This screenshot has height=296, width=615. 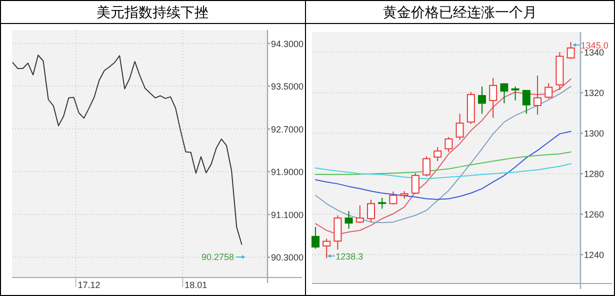 What do you see at coordinates (594, 255) in the screenshot?
I see `y-tick-label: 1240` at bounding box center [594, 255].